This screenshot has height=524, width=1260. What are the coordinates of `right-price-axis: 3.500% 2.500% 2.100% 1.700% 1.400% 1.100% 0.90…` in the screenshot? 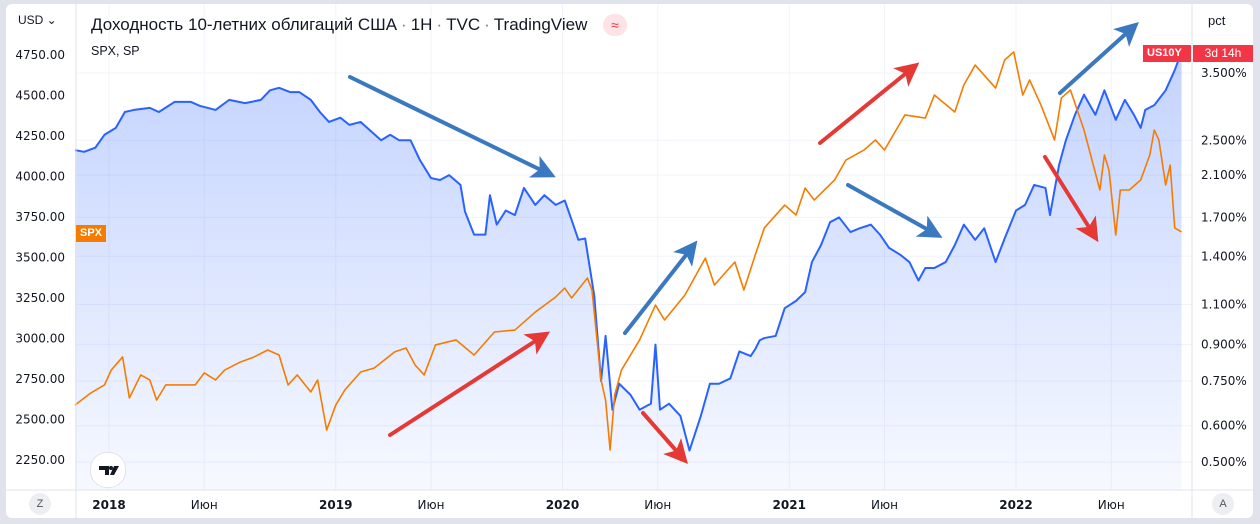 It's located at (1224, 267).